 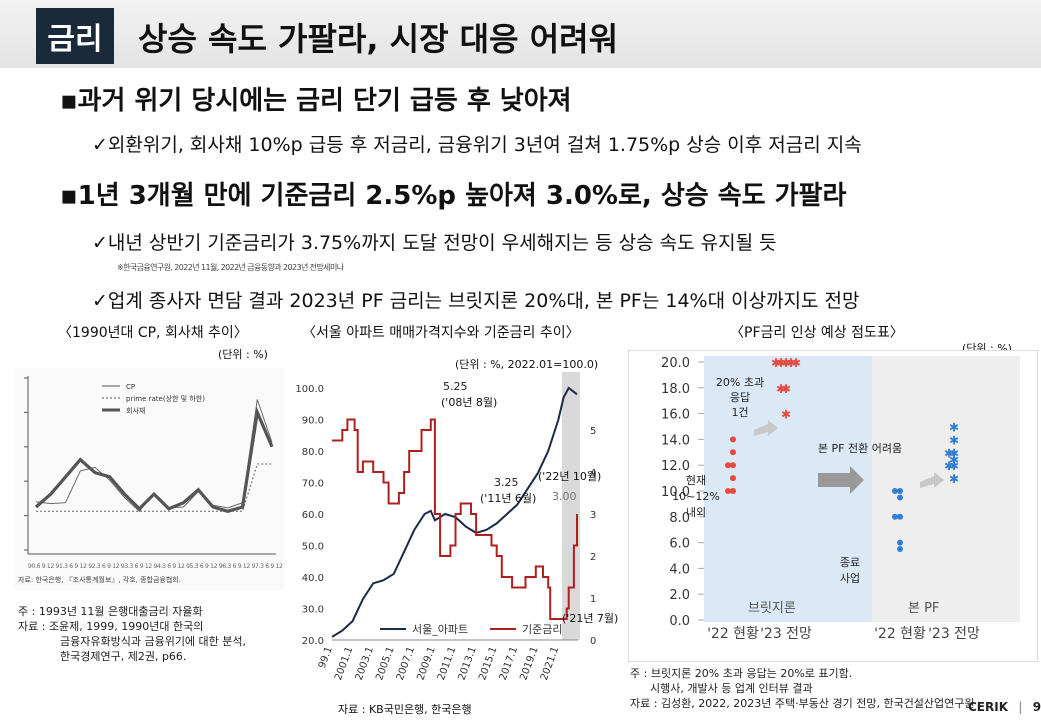 I want to click on legend-label: prime rate(상한 및 하한), so click(x=165, y=398).